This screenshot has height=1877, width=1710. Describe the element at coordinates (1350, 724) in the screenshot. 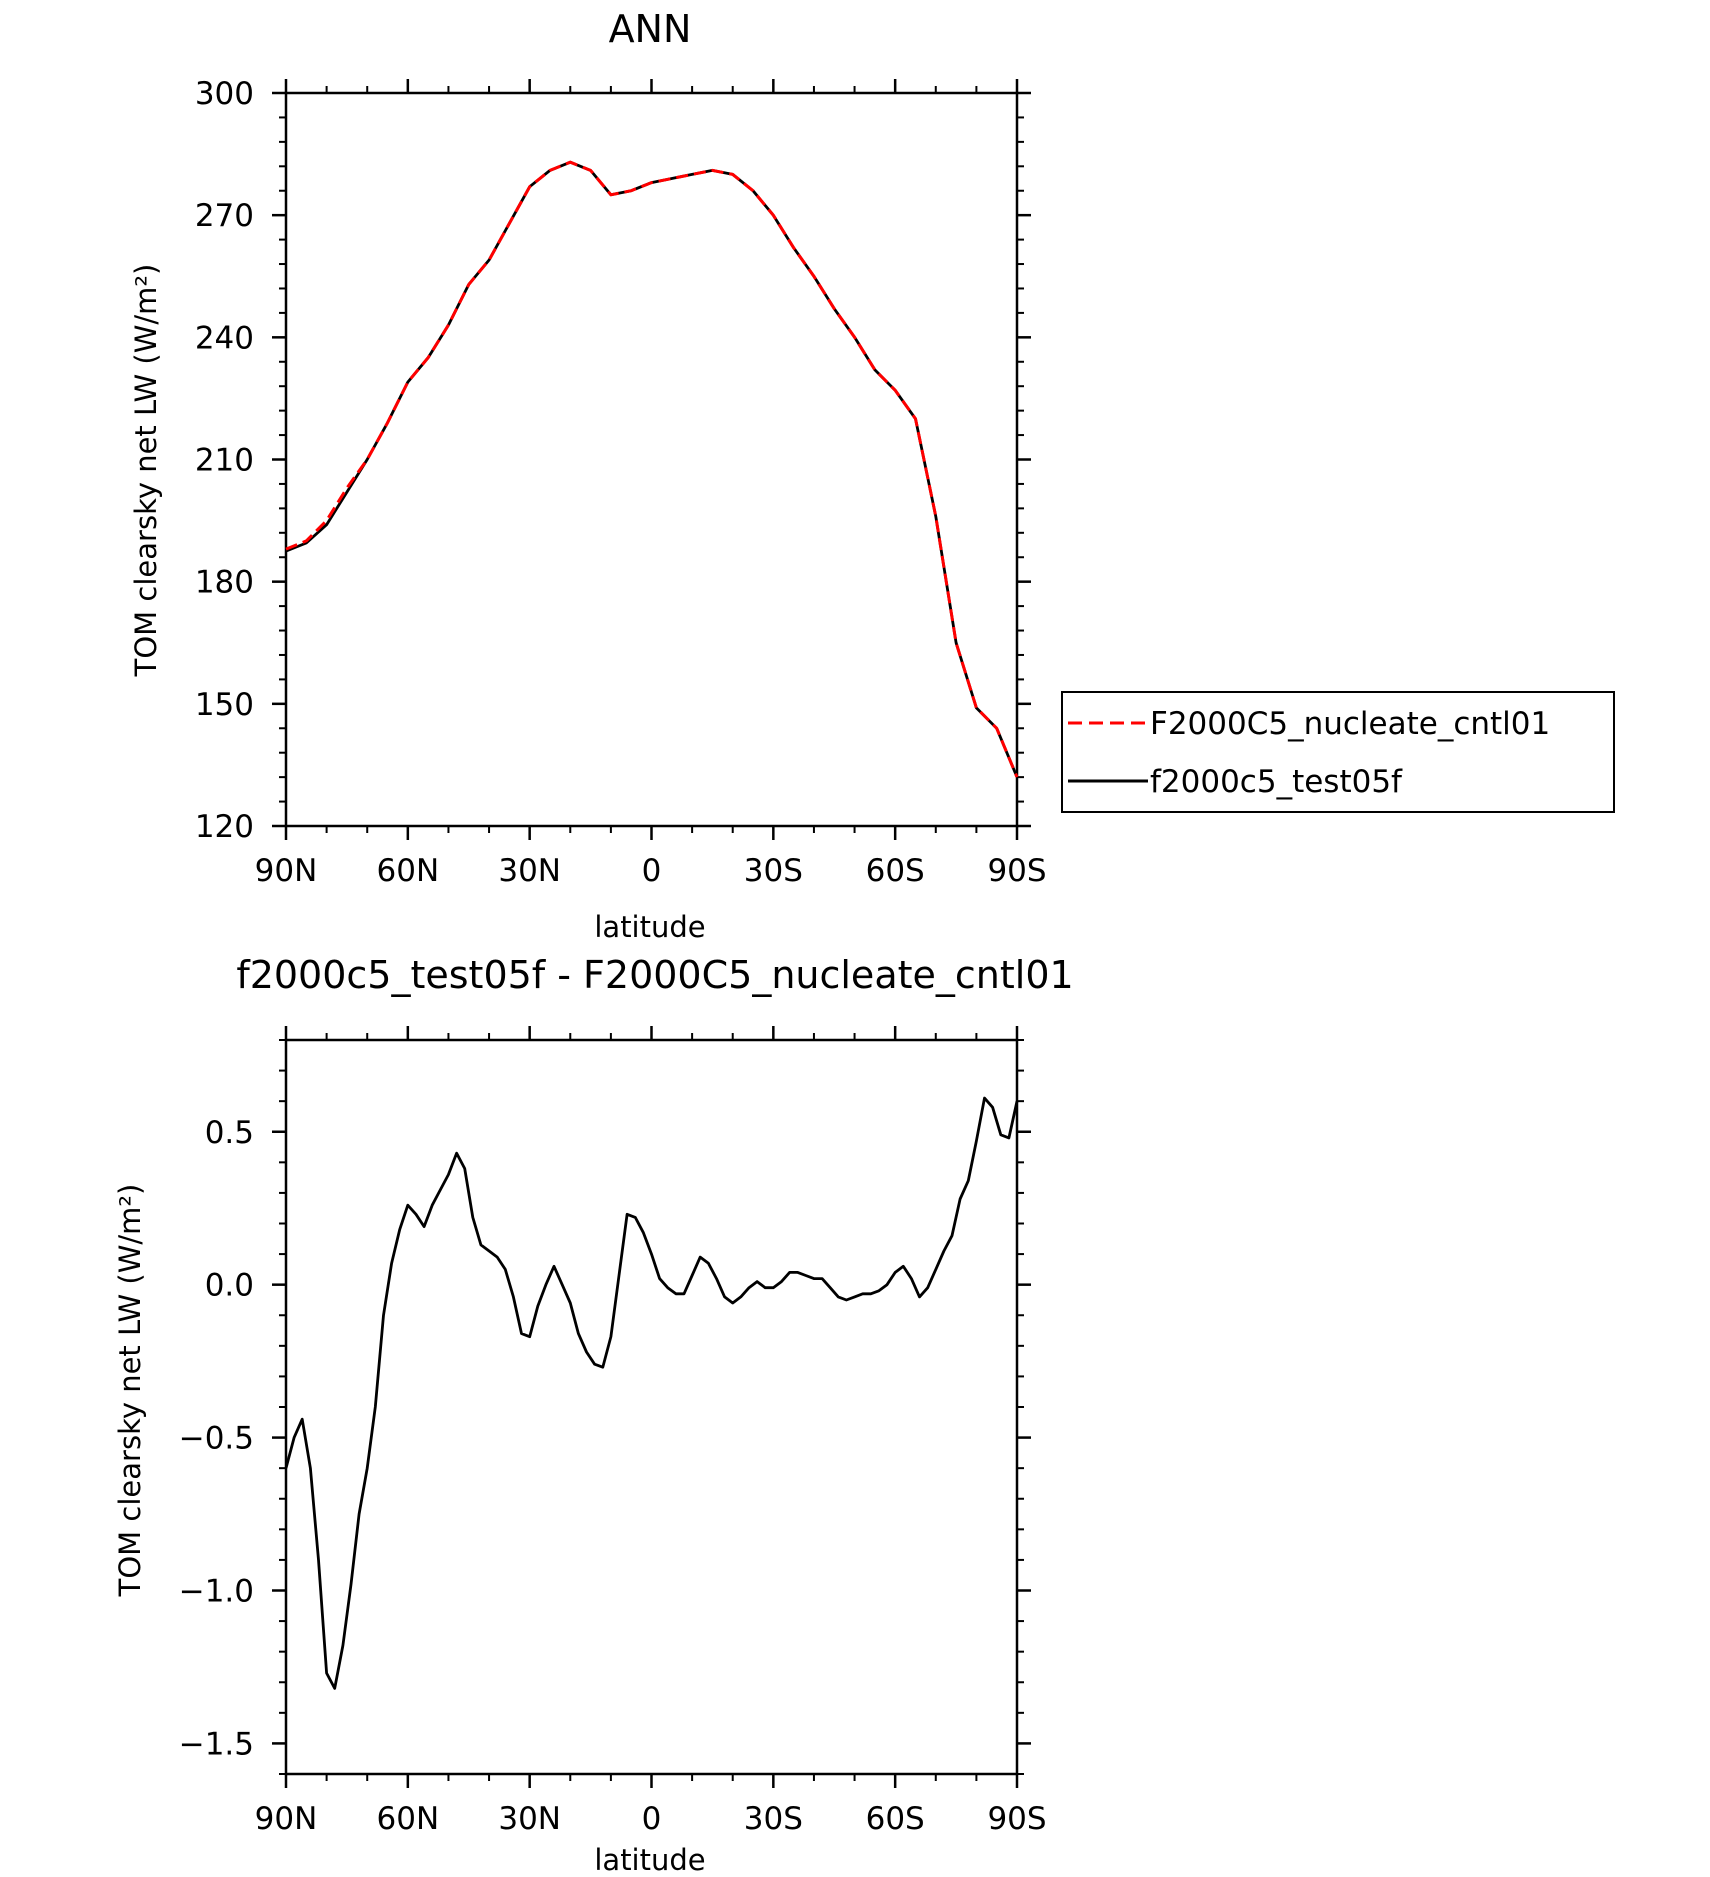

I see `legend-label-cntl01: F2000C5_nucleate_cntl01` at that location.